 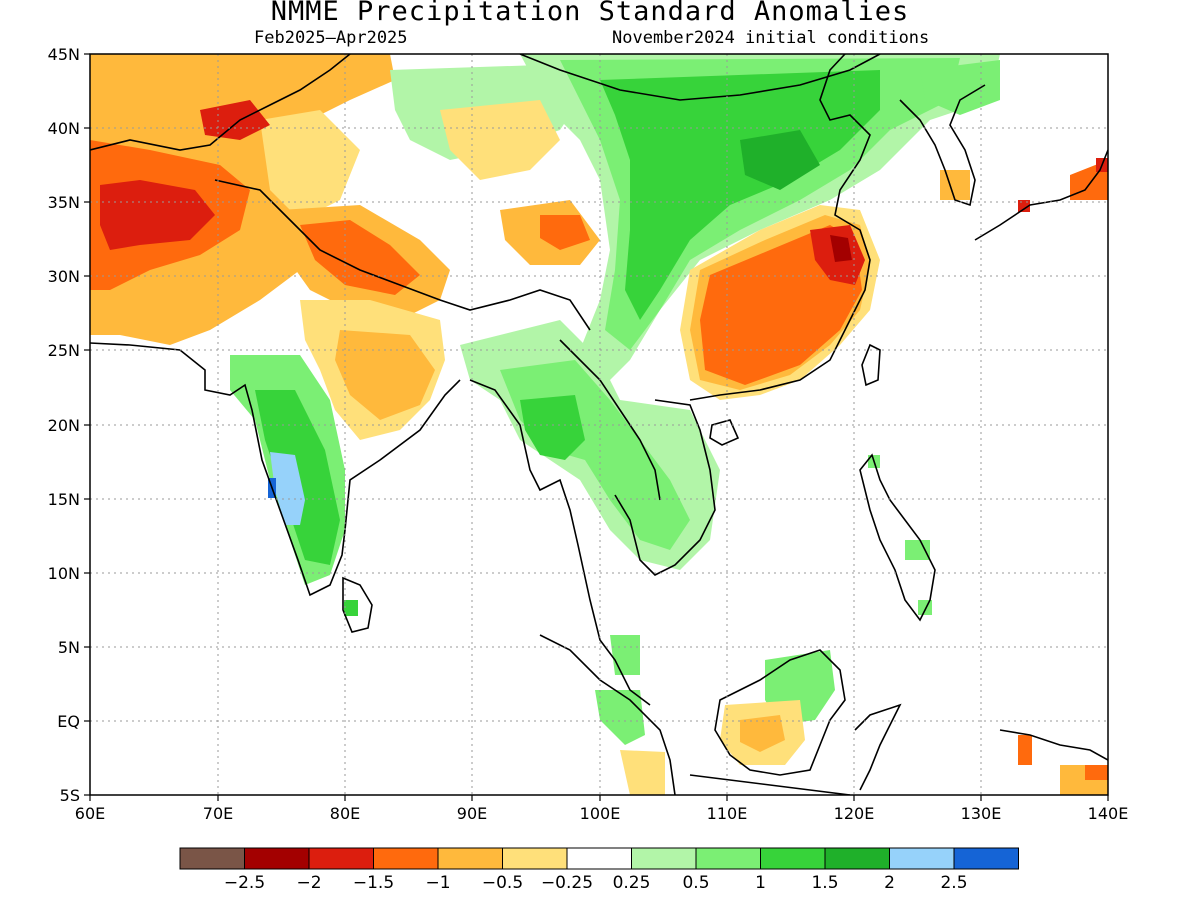 What do you see at coordinates (402, 255) in the screenshot?
I see `border-himalaya` at bounding box center [402, 255].